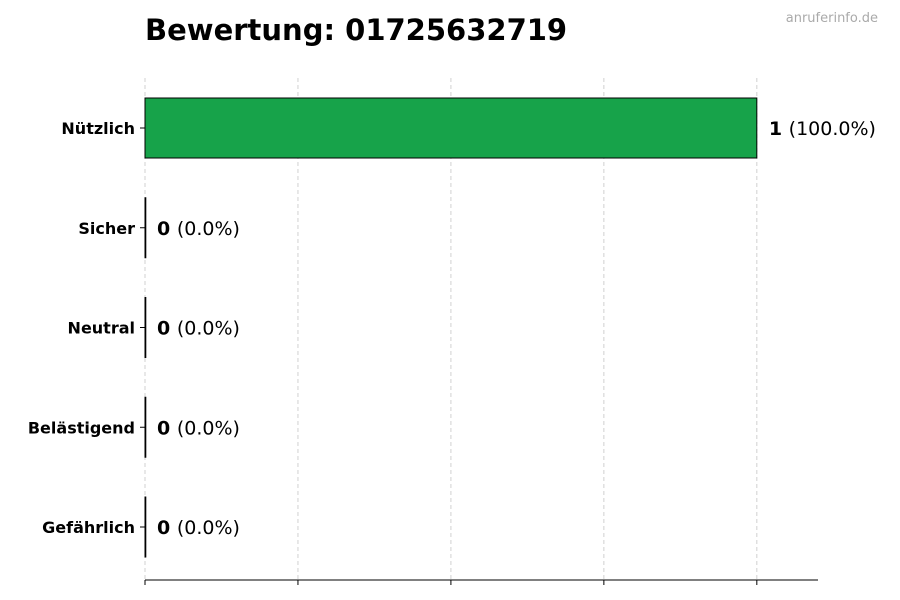  Describe the element at coordinates (106, 228) in the screenshot. I see `category-label: Sicher` at that location.